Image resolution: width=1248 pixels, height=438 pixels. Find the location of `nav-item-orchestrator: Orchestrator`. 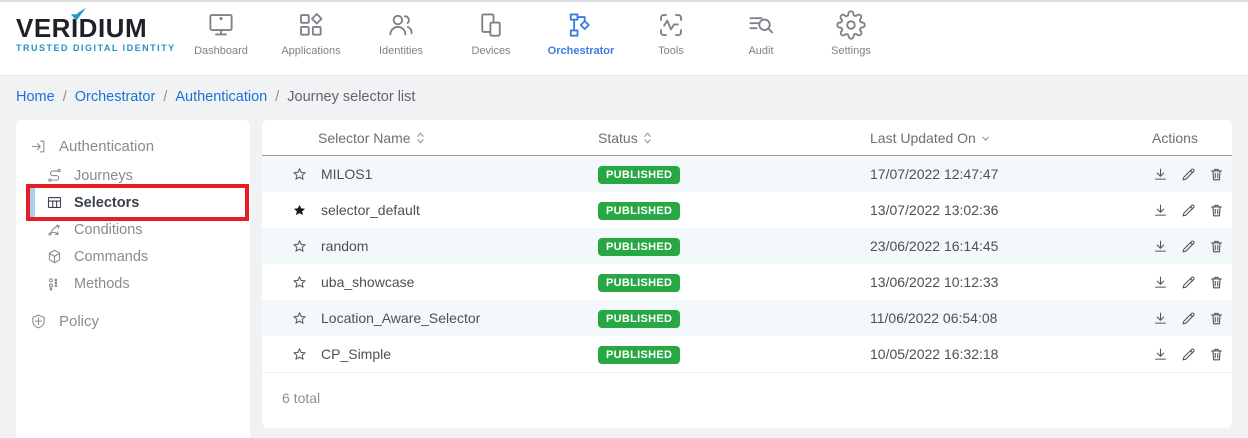

nav-item-orchestrator: Orchestrator is located at coordinates (581, 33).